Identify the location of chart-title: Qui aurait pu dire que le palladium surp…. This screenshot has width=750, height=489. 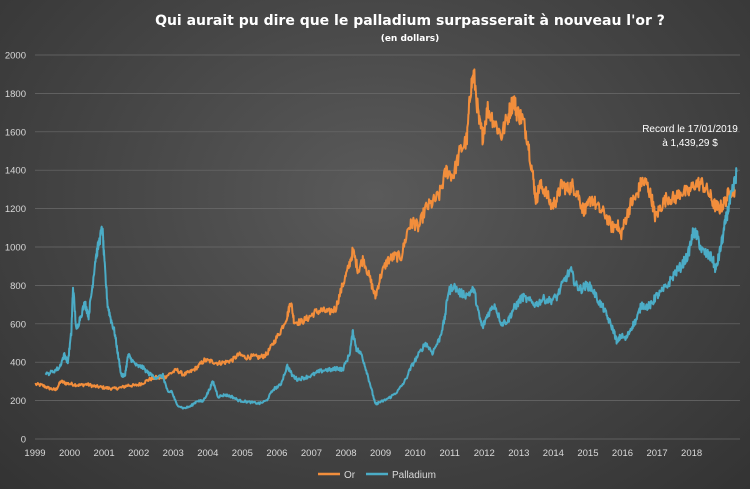
(410, 21).